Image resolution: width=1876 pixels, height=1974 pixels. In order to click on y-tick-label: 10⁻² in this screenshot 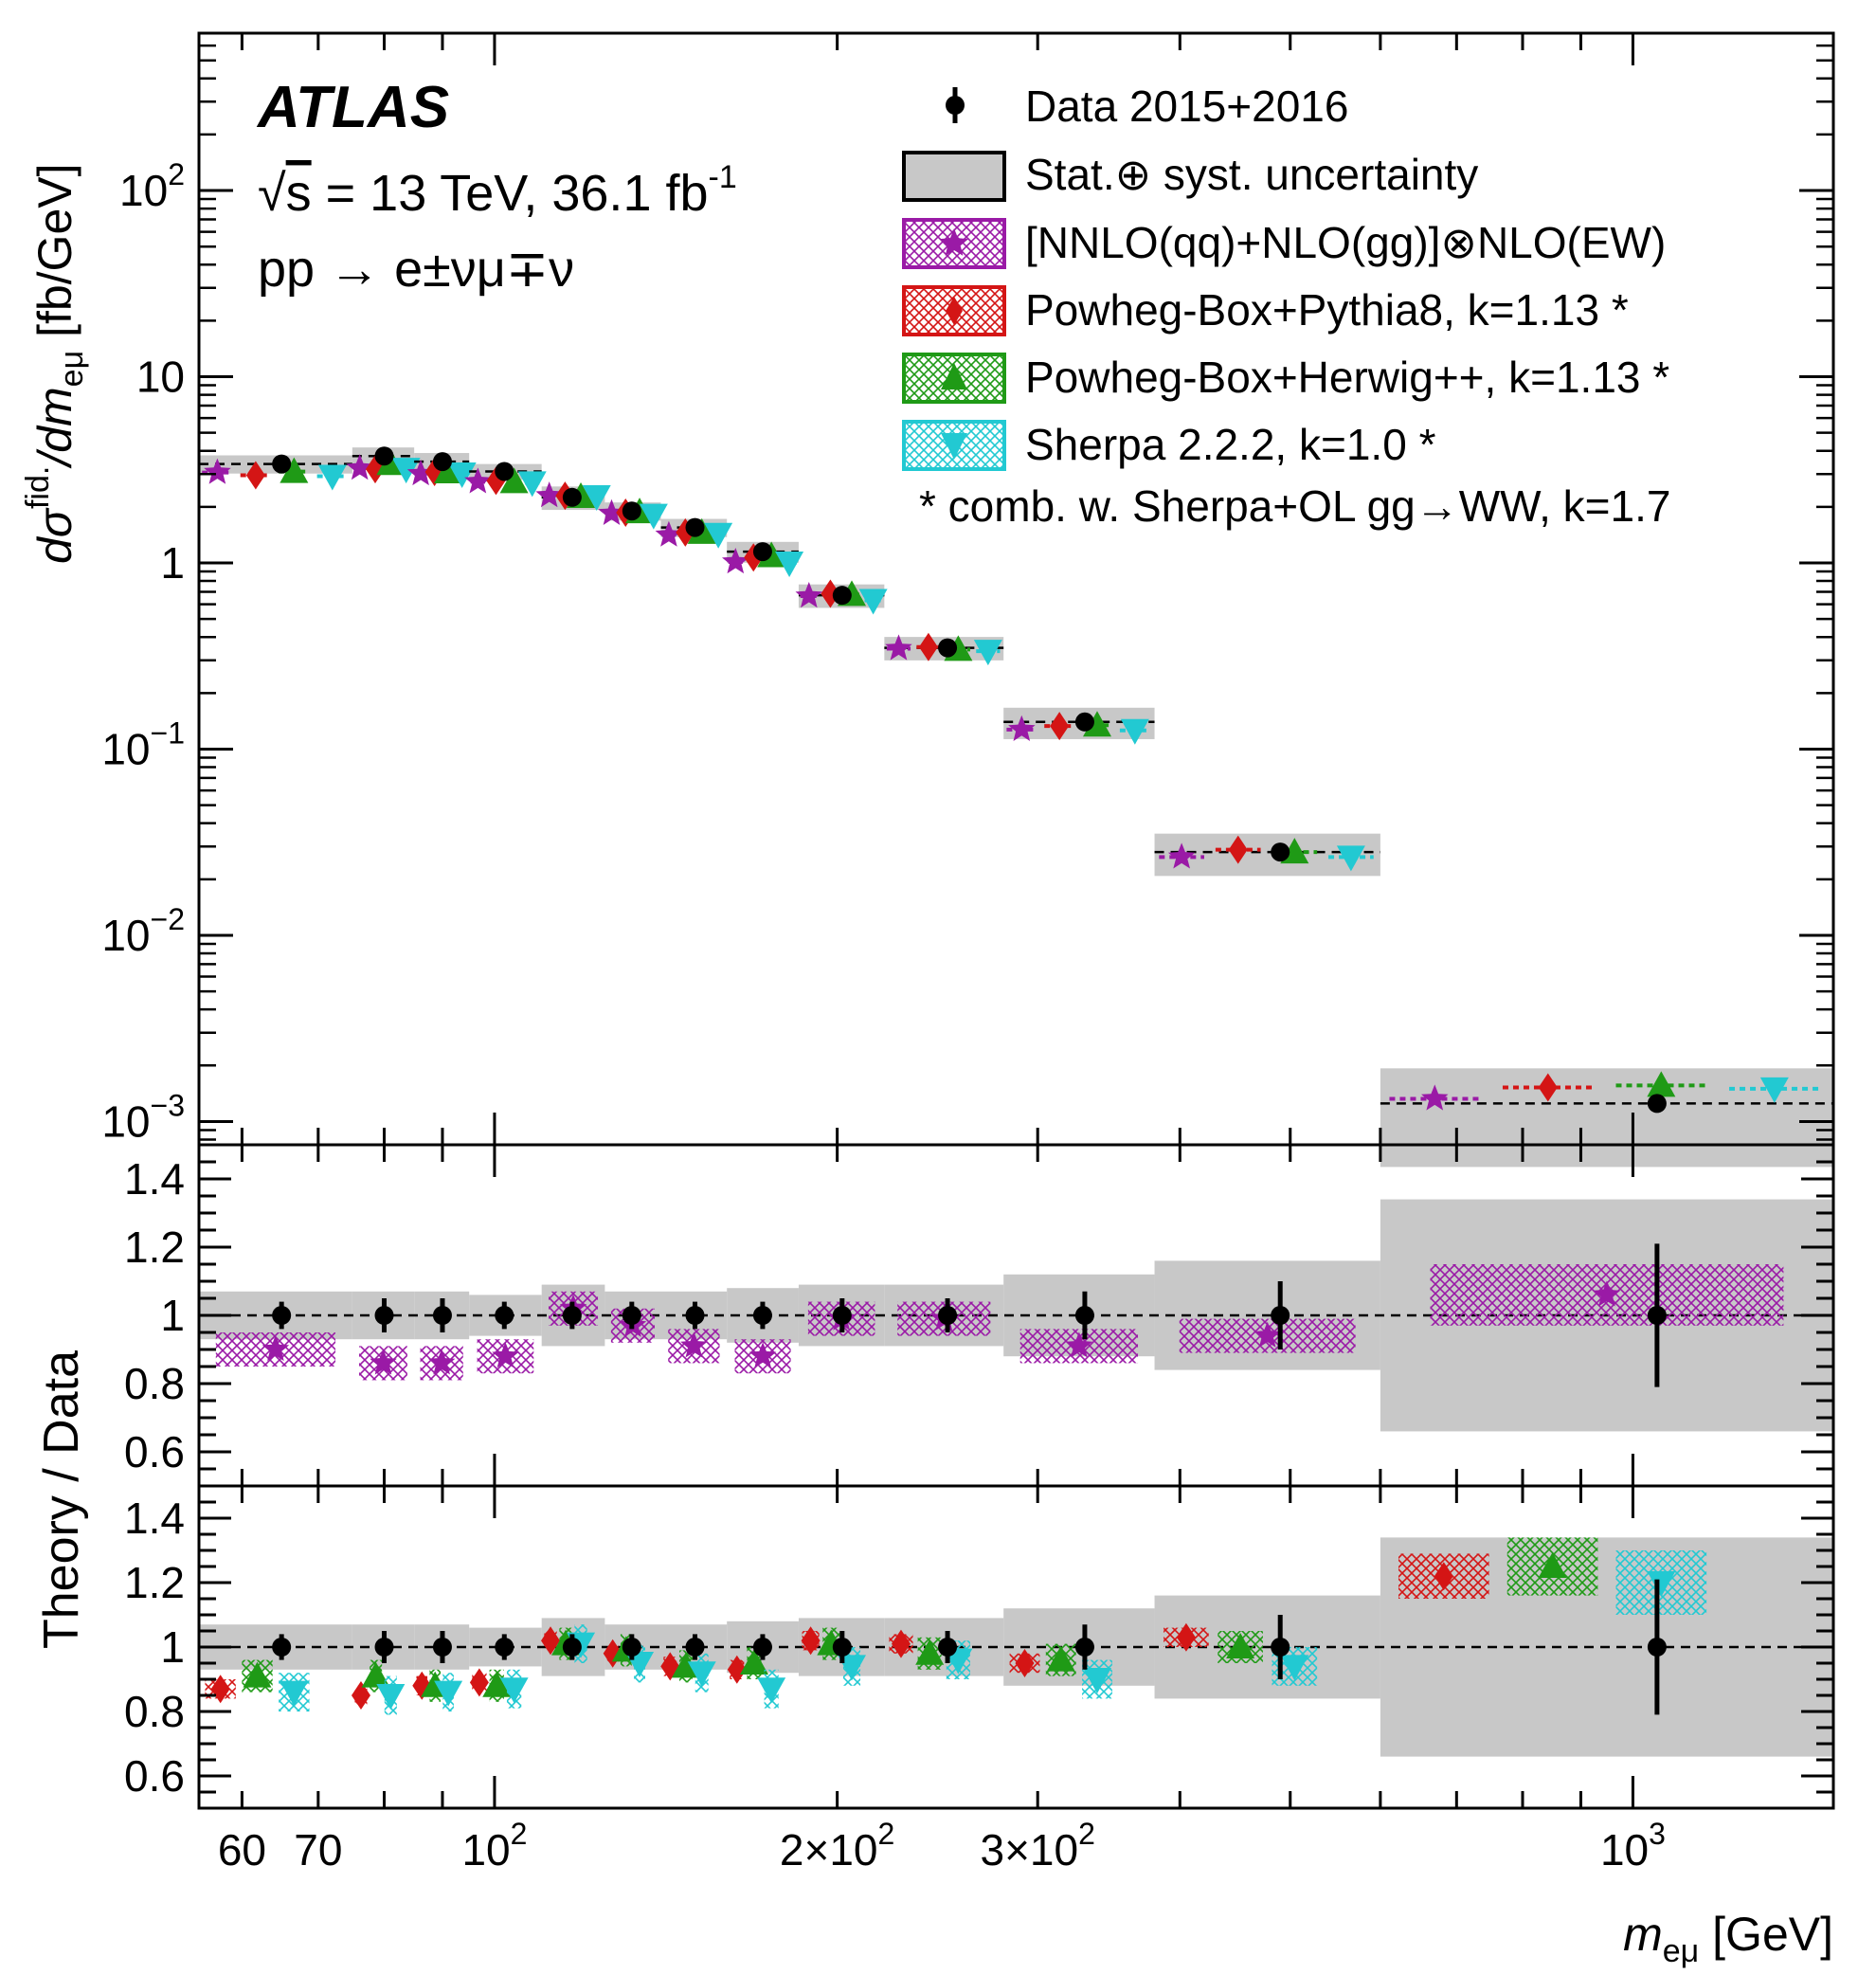, I will do `click(143, 931)`.